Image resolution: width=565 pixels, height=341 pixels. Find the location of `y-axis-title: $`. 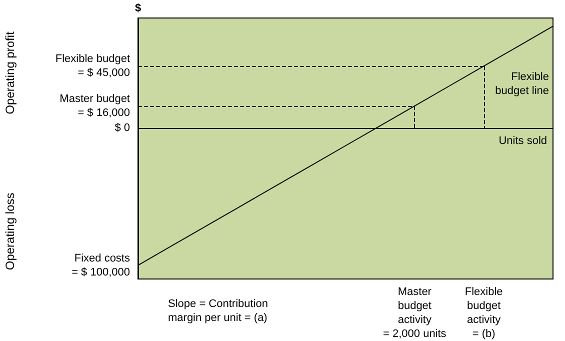

y-axis-title: $ is located at coordinates (138, 8).